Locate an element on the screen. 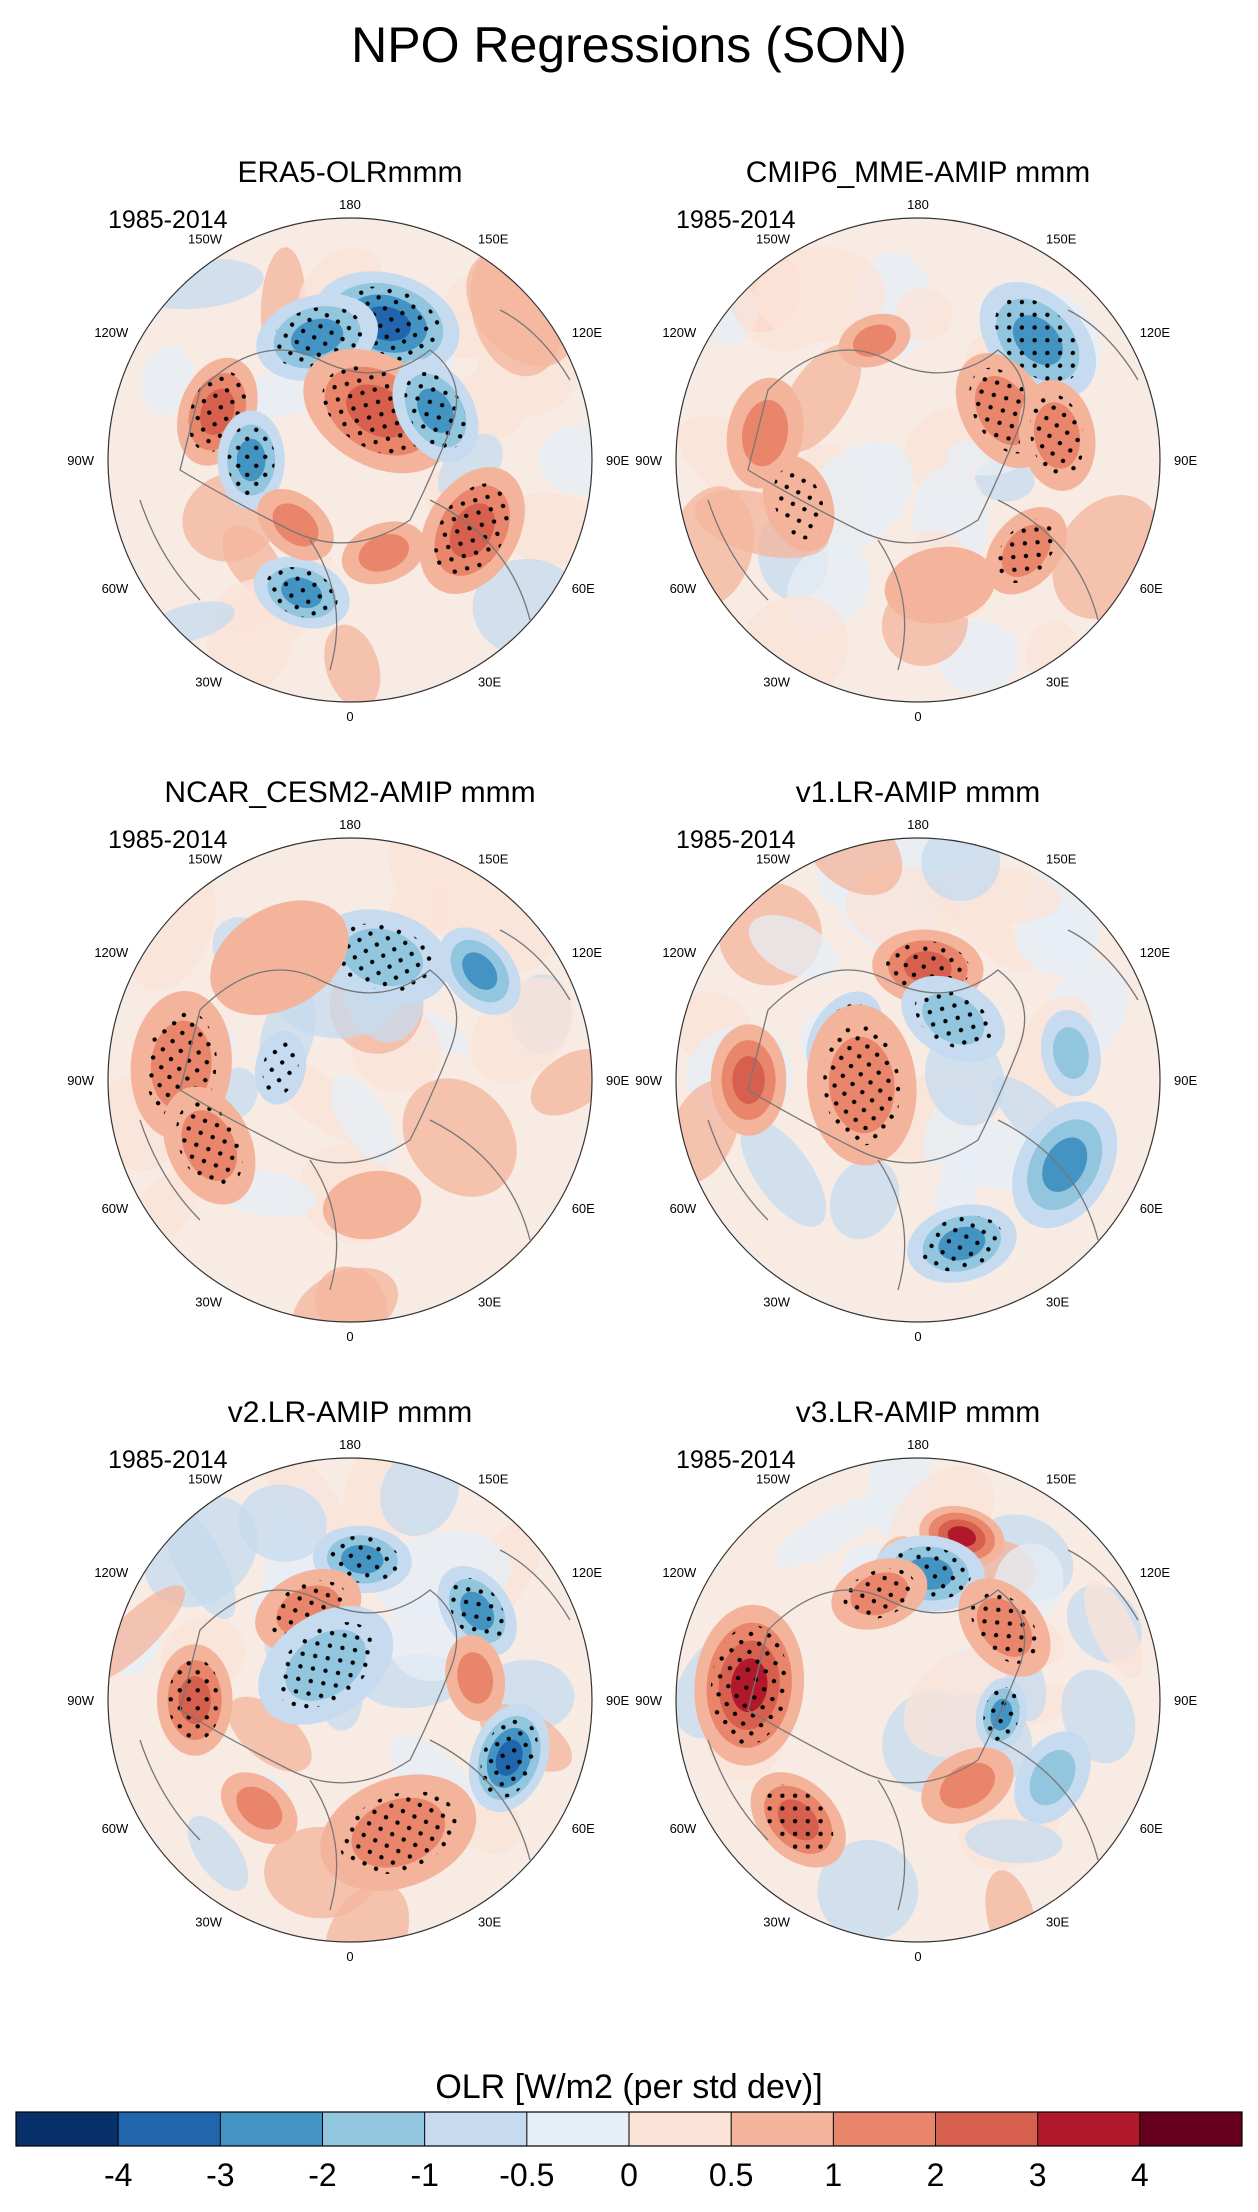 The width and height of the screenshot is (1258, 2212). colorbar-tick-label: -3 is located at coordinates (220, 2175).